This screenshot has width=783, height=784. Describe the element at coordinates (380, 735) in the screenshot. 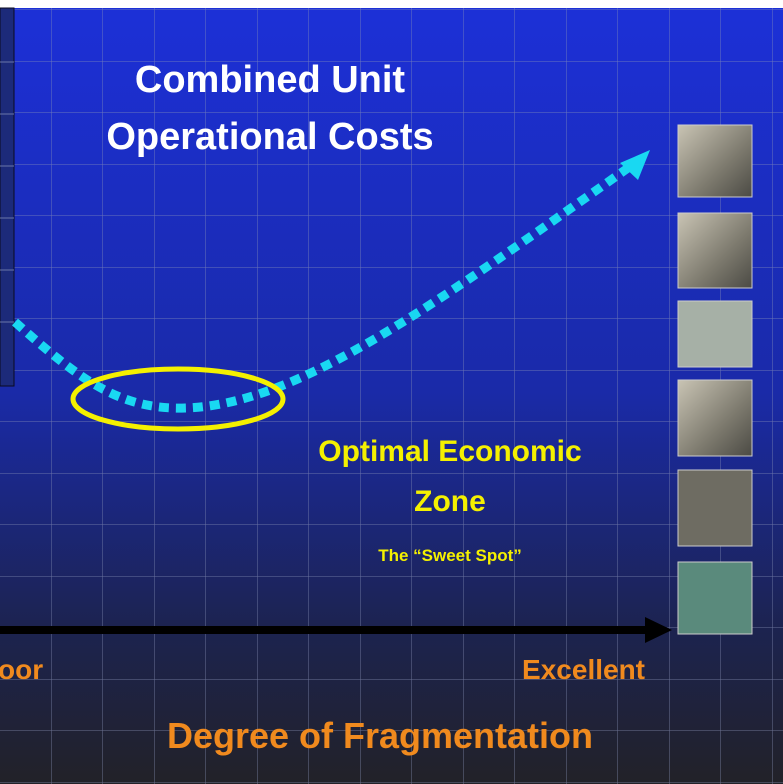

I see `axis-title: Degree of Fragmentation` at that location.